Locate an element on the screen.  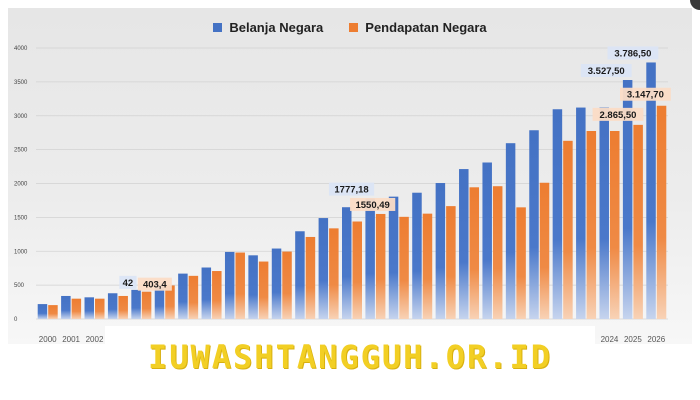
legend-item-belanja: Belanja Negara is located at coordinates (268, 27).